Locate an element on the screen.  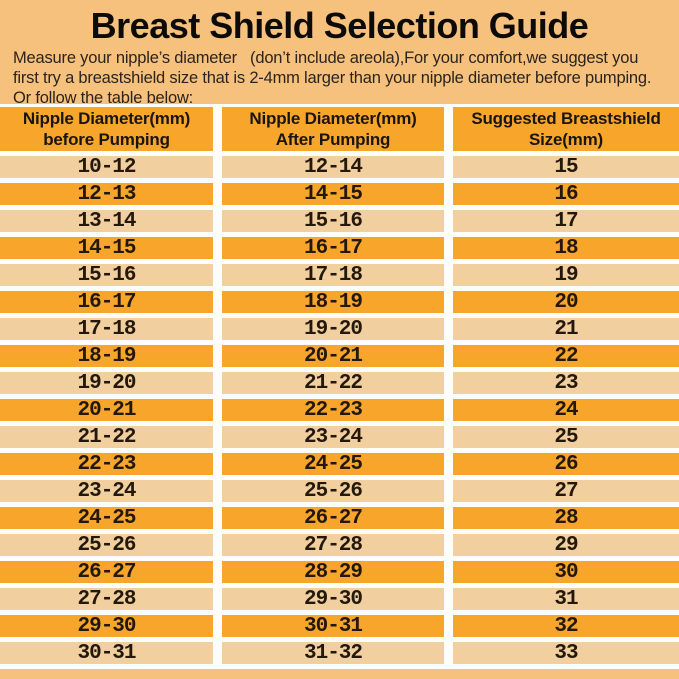
table-cell: 24 is located at coordinates (566, 410).